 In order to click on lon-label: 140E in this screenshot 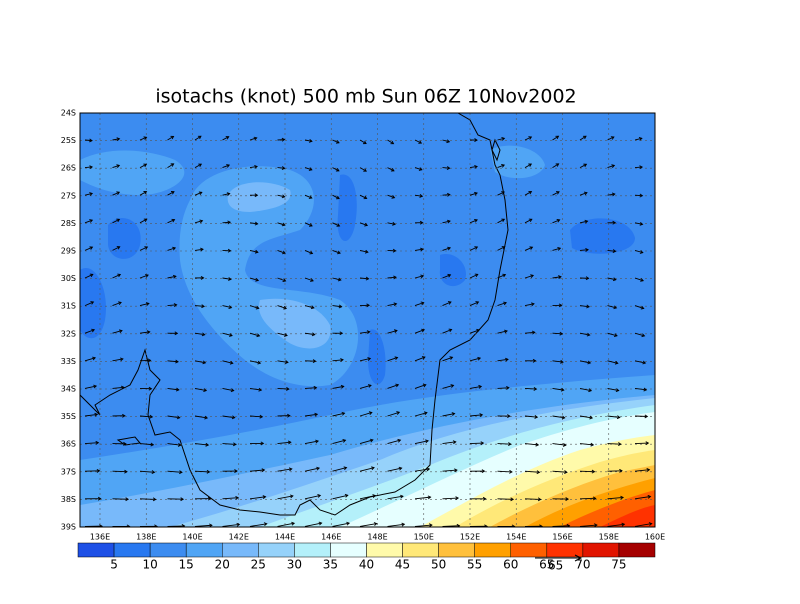, I will do `click(192, 537)`.